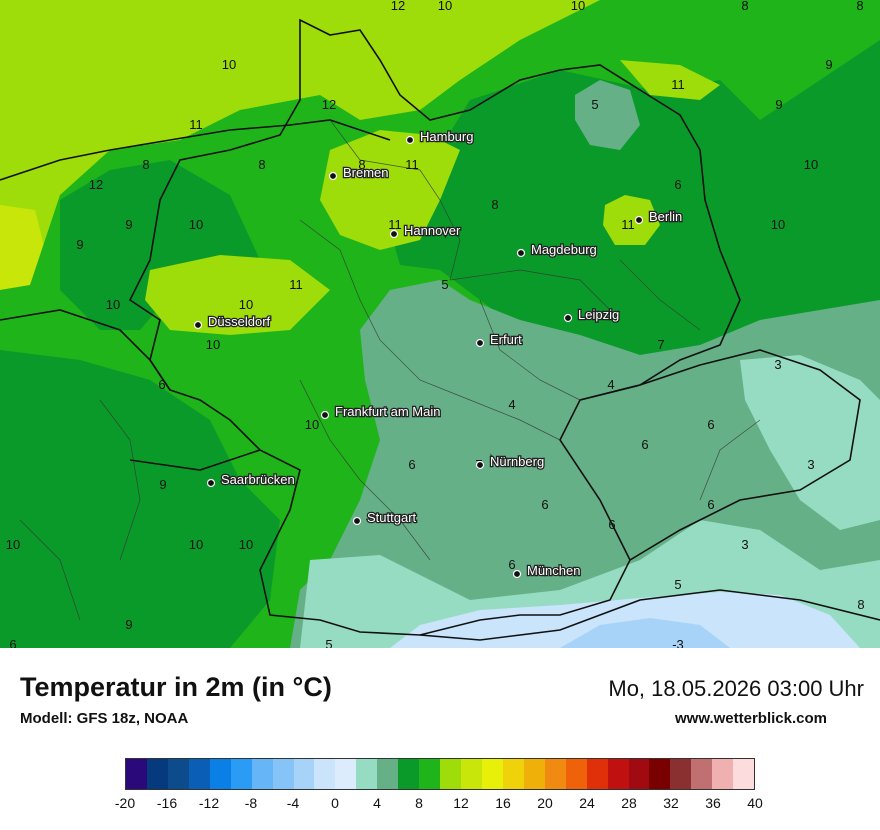  What do you see at coordinates (195, 460) in the screenshot?
I see `france-border` at bounding box center [195, 460].